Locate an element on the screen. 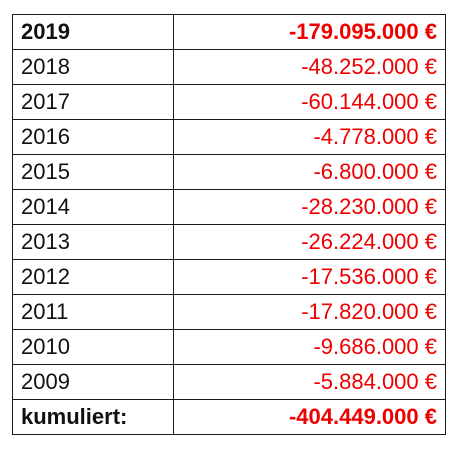 The width and height of the screenshot is (455, 472). amount-cell: -26.224.000 € is located at coordinates (309, 242).